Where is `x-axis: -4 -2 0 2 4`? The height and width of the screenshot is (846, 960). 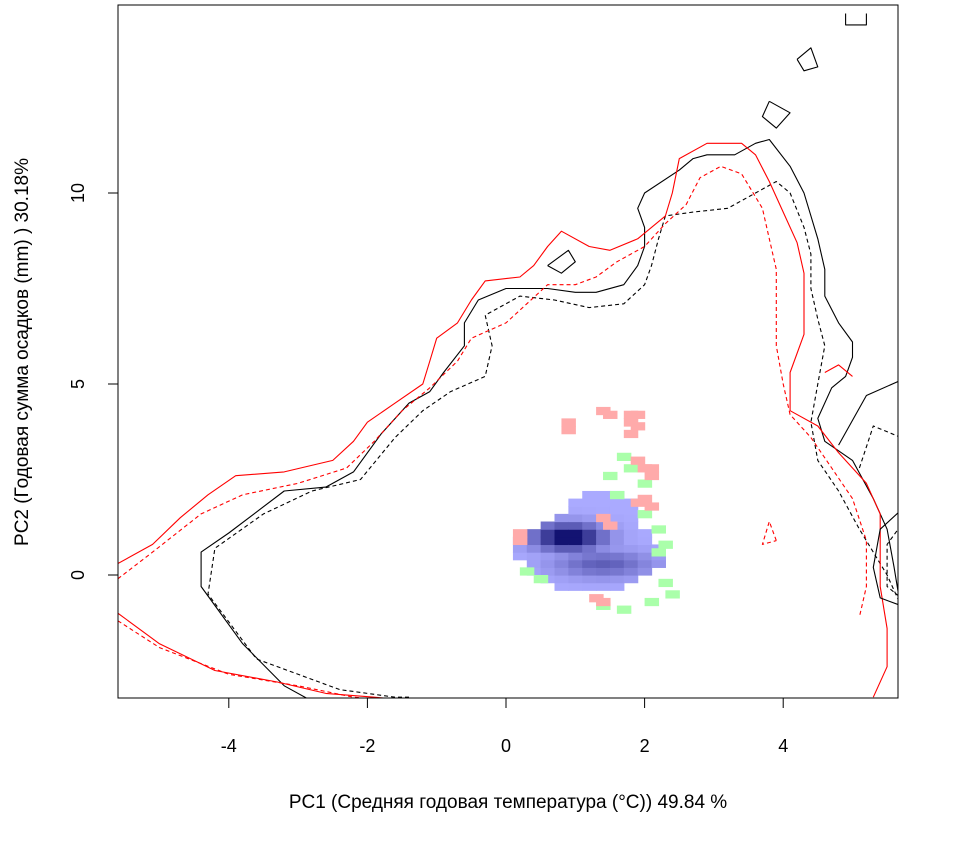
x-axis: -4 -2 0 2 4 is located at coordinates (504, 726).